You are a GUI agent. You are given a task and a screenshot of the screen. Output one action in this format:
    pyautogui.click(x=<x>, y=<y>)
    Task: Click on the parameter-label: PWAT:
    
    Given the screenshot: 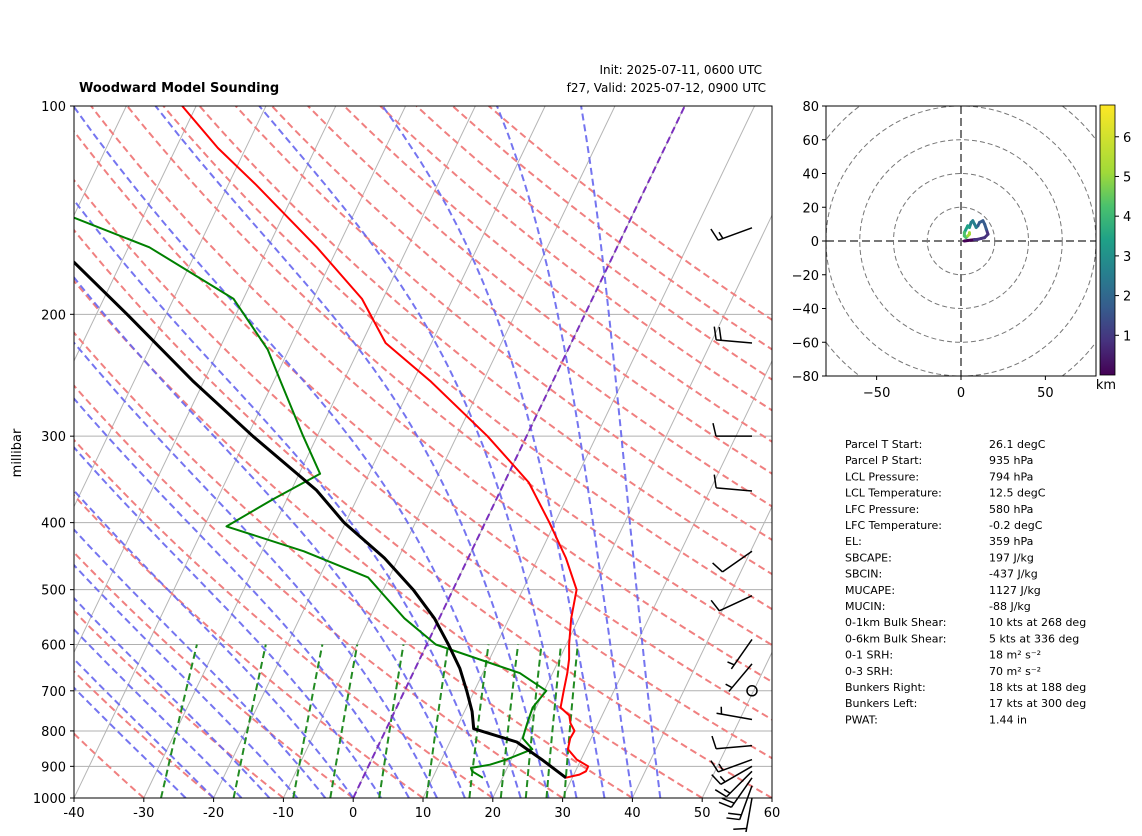 What is the action you would take?
    pyautogui.click(x=861, y=719)
    